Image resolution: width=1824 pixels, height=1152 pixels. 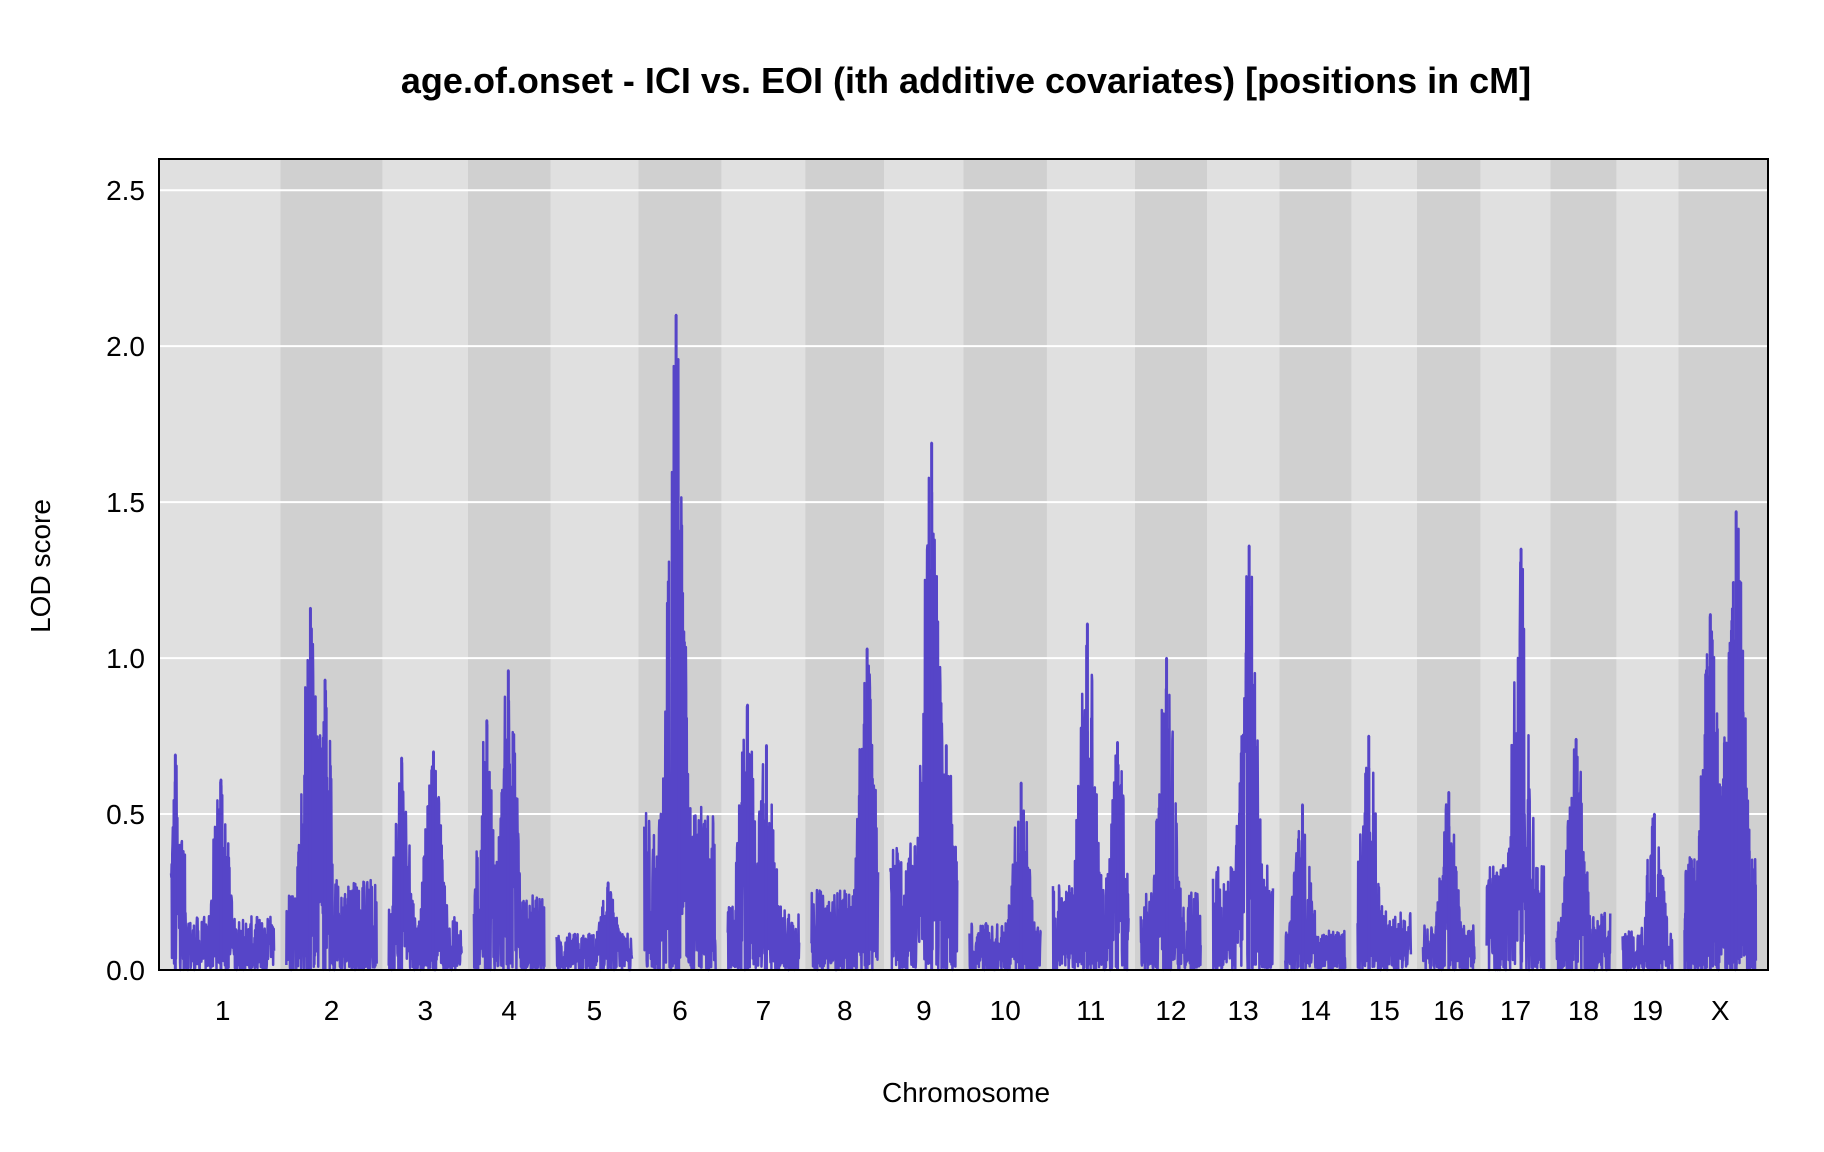 What do you see at coordinates (1720, 1010) in the screenshot?
I see `x-tick-label: X` at bounding box center [1720, 1010].